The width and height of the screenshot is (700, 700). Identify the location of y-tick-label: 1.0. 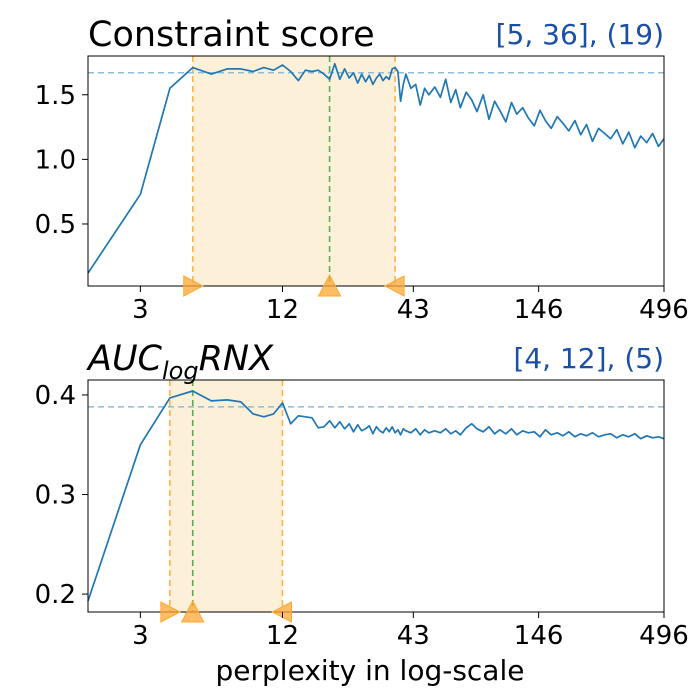
(55, 160).